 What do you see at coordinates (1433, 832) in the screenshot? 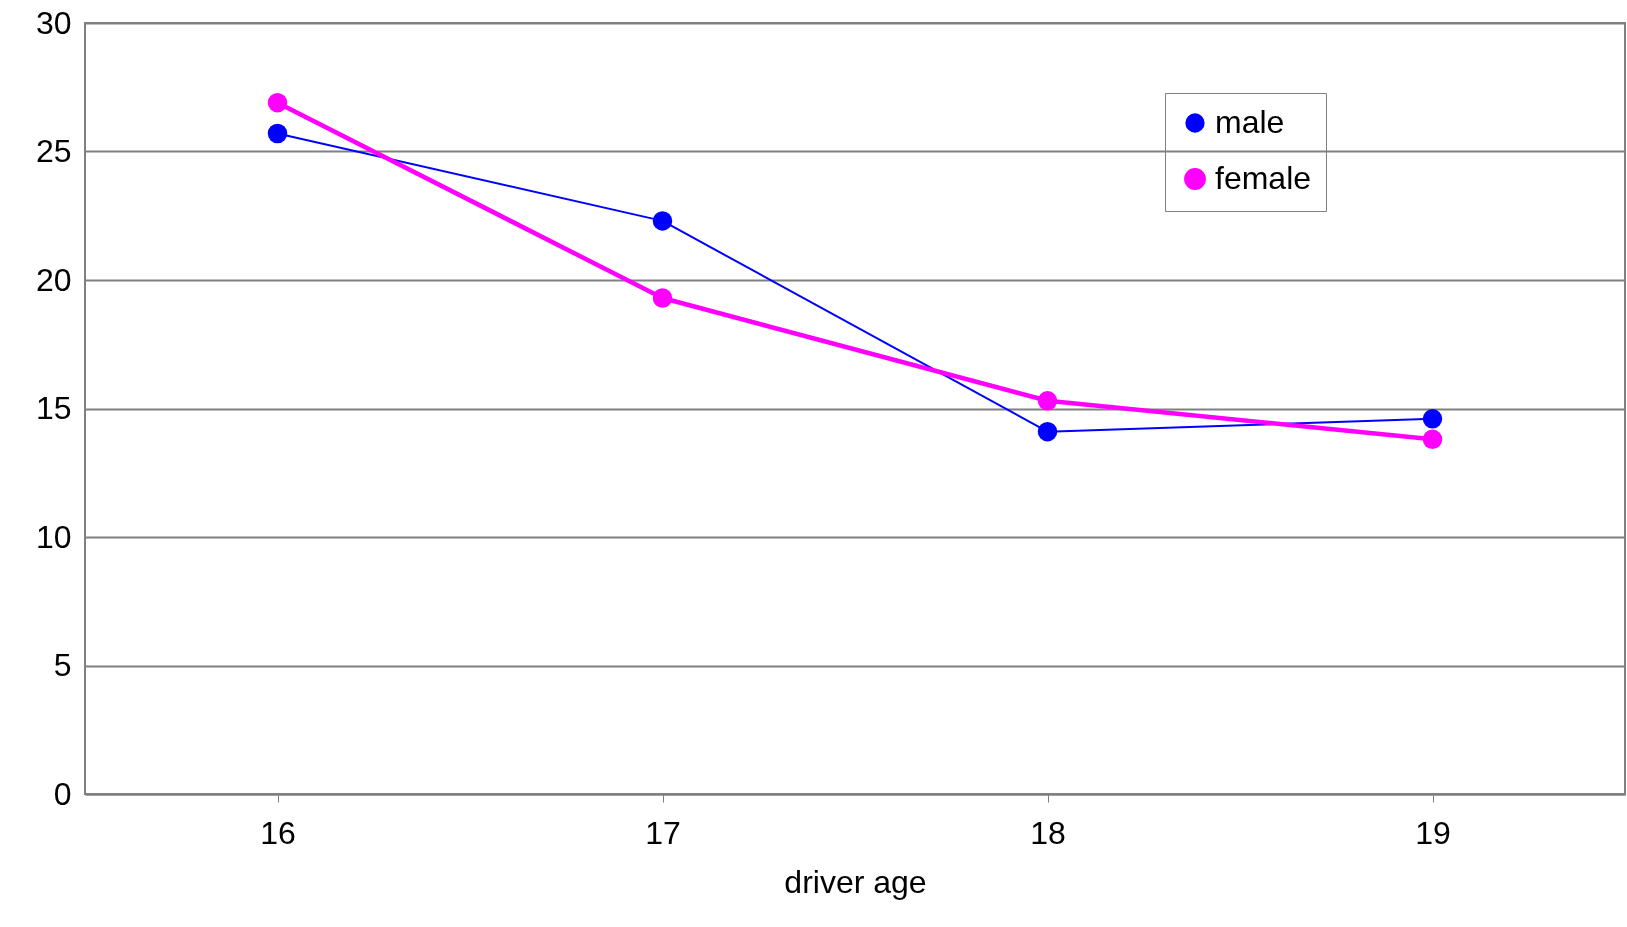
I see `x-tick-label: 19` at bounding box center [1433, 832].